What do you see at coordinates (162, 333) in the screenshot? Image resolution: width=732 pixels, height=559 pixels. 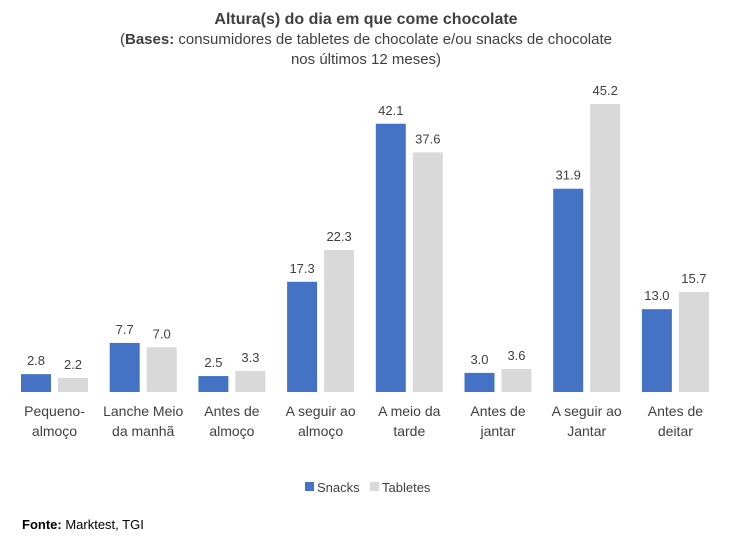 I see `data-label-tabletes-1: 7.0` at bounding box center [162, 333].